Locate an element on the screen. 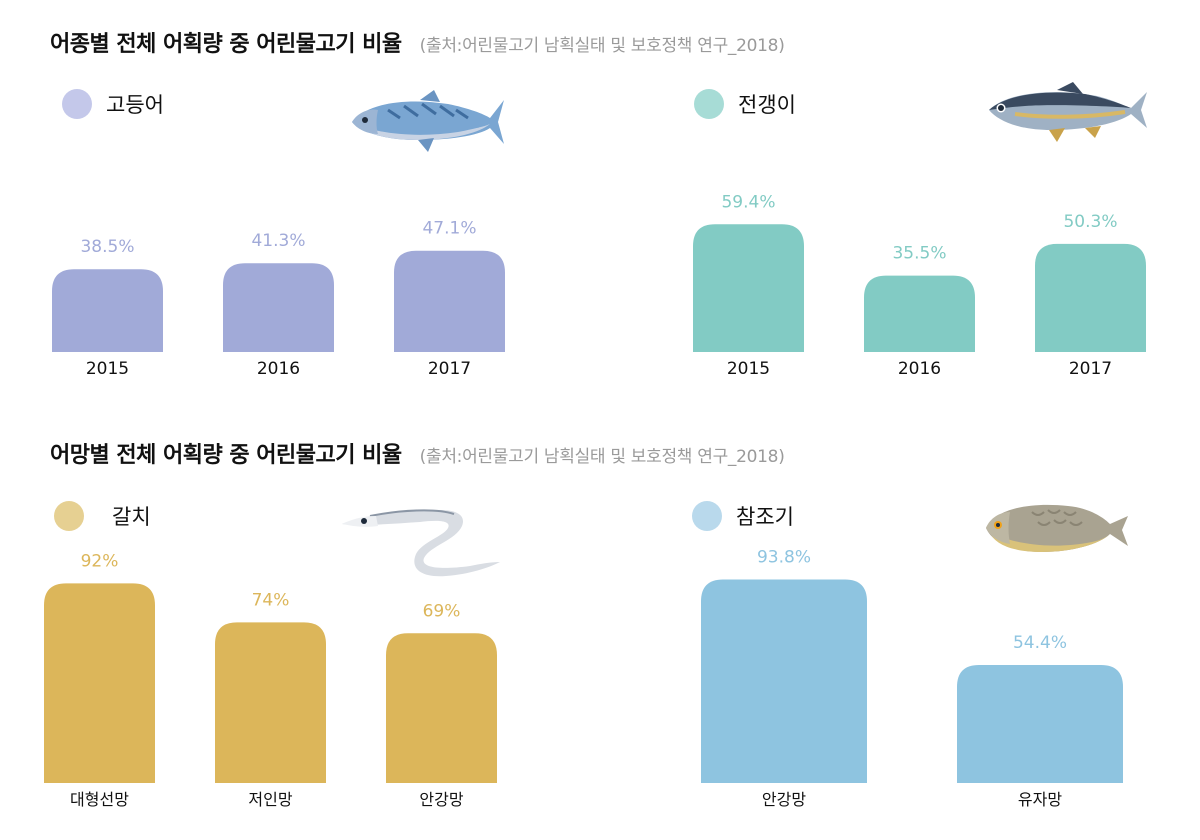 This screenshot has height=840, width=1200. legend-mackerel: 고등어 is located at coordinates (113, 104).